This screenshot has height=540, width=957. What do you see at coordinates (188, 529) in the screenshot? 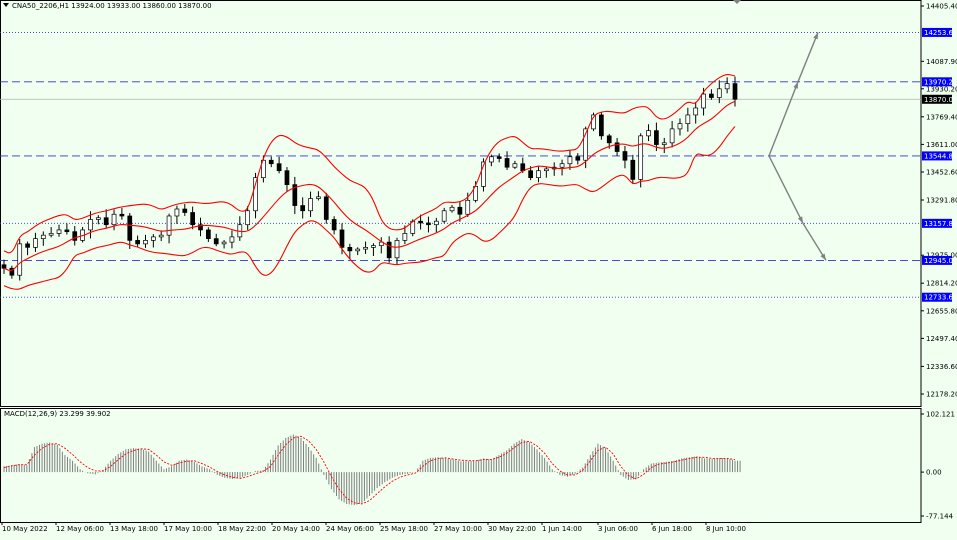
I see `x-tick-label: 17 May 10:00` at bounding box center [188, 529].